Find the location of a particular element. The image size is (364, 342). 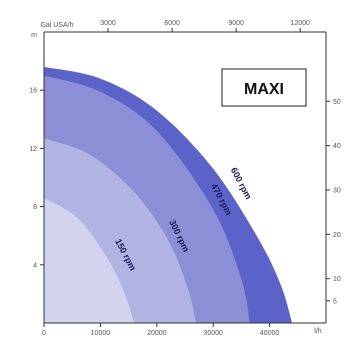

x-top-tick-label: 12000 is located at coordinates (300, 23).